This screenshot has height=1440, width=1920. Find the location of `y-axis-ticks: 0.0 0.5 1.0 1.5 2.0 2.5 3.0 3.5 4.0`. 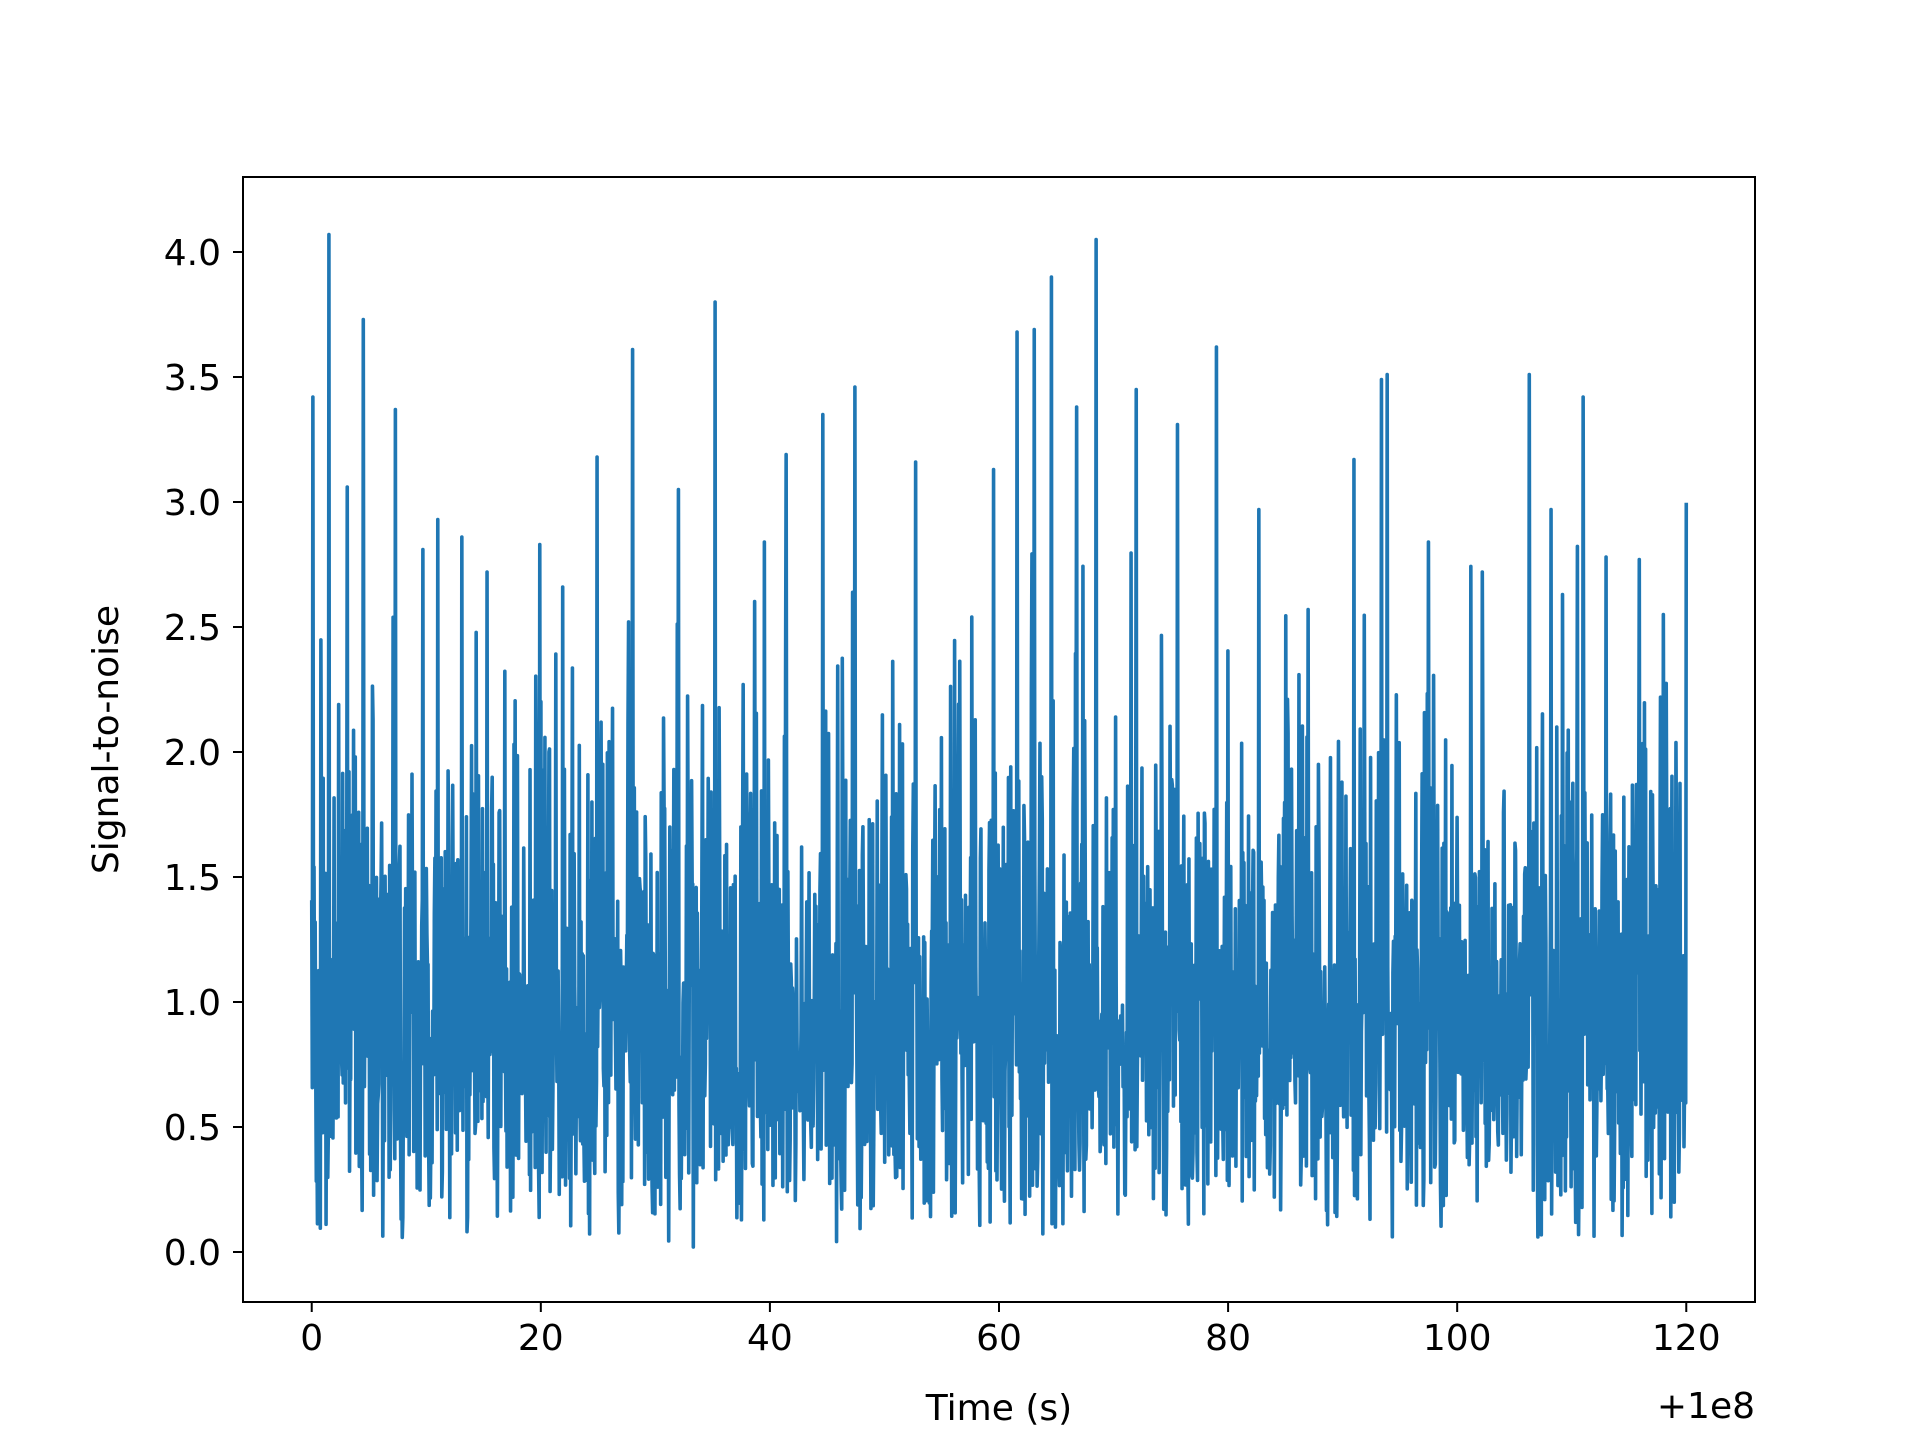

y-axis-ticks: 0.0 0.5 1.0 1.5 2.0 2.5 3.0 3.5 4.0 is located at coordinates (203, 753).